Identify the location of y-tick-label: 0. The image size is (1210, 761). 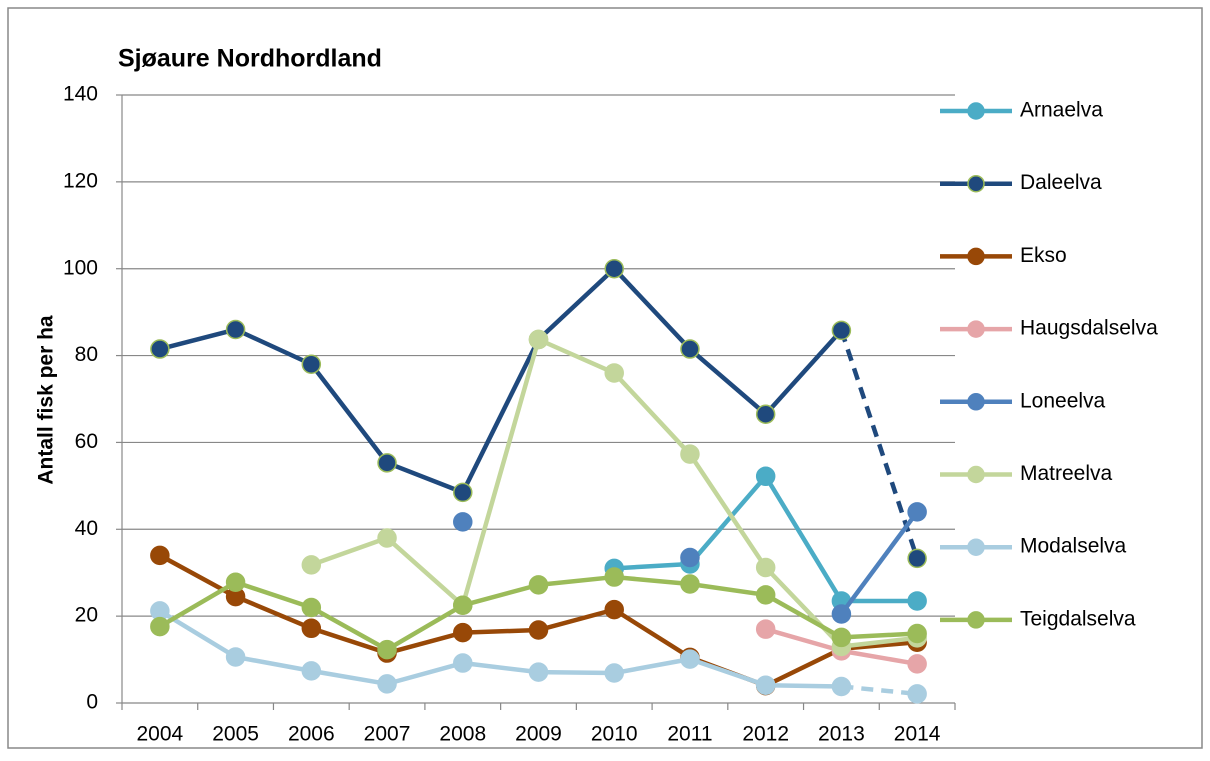
(92, 702).